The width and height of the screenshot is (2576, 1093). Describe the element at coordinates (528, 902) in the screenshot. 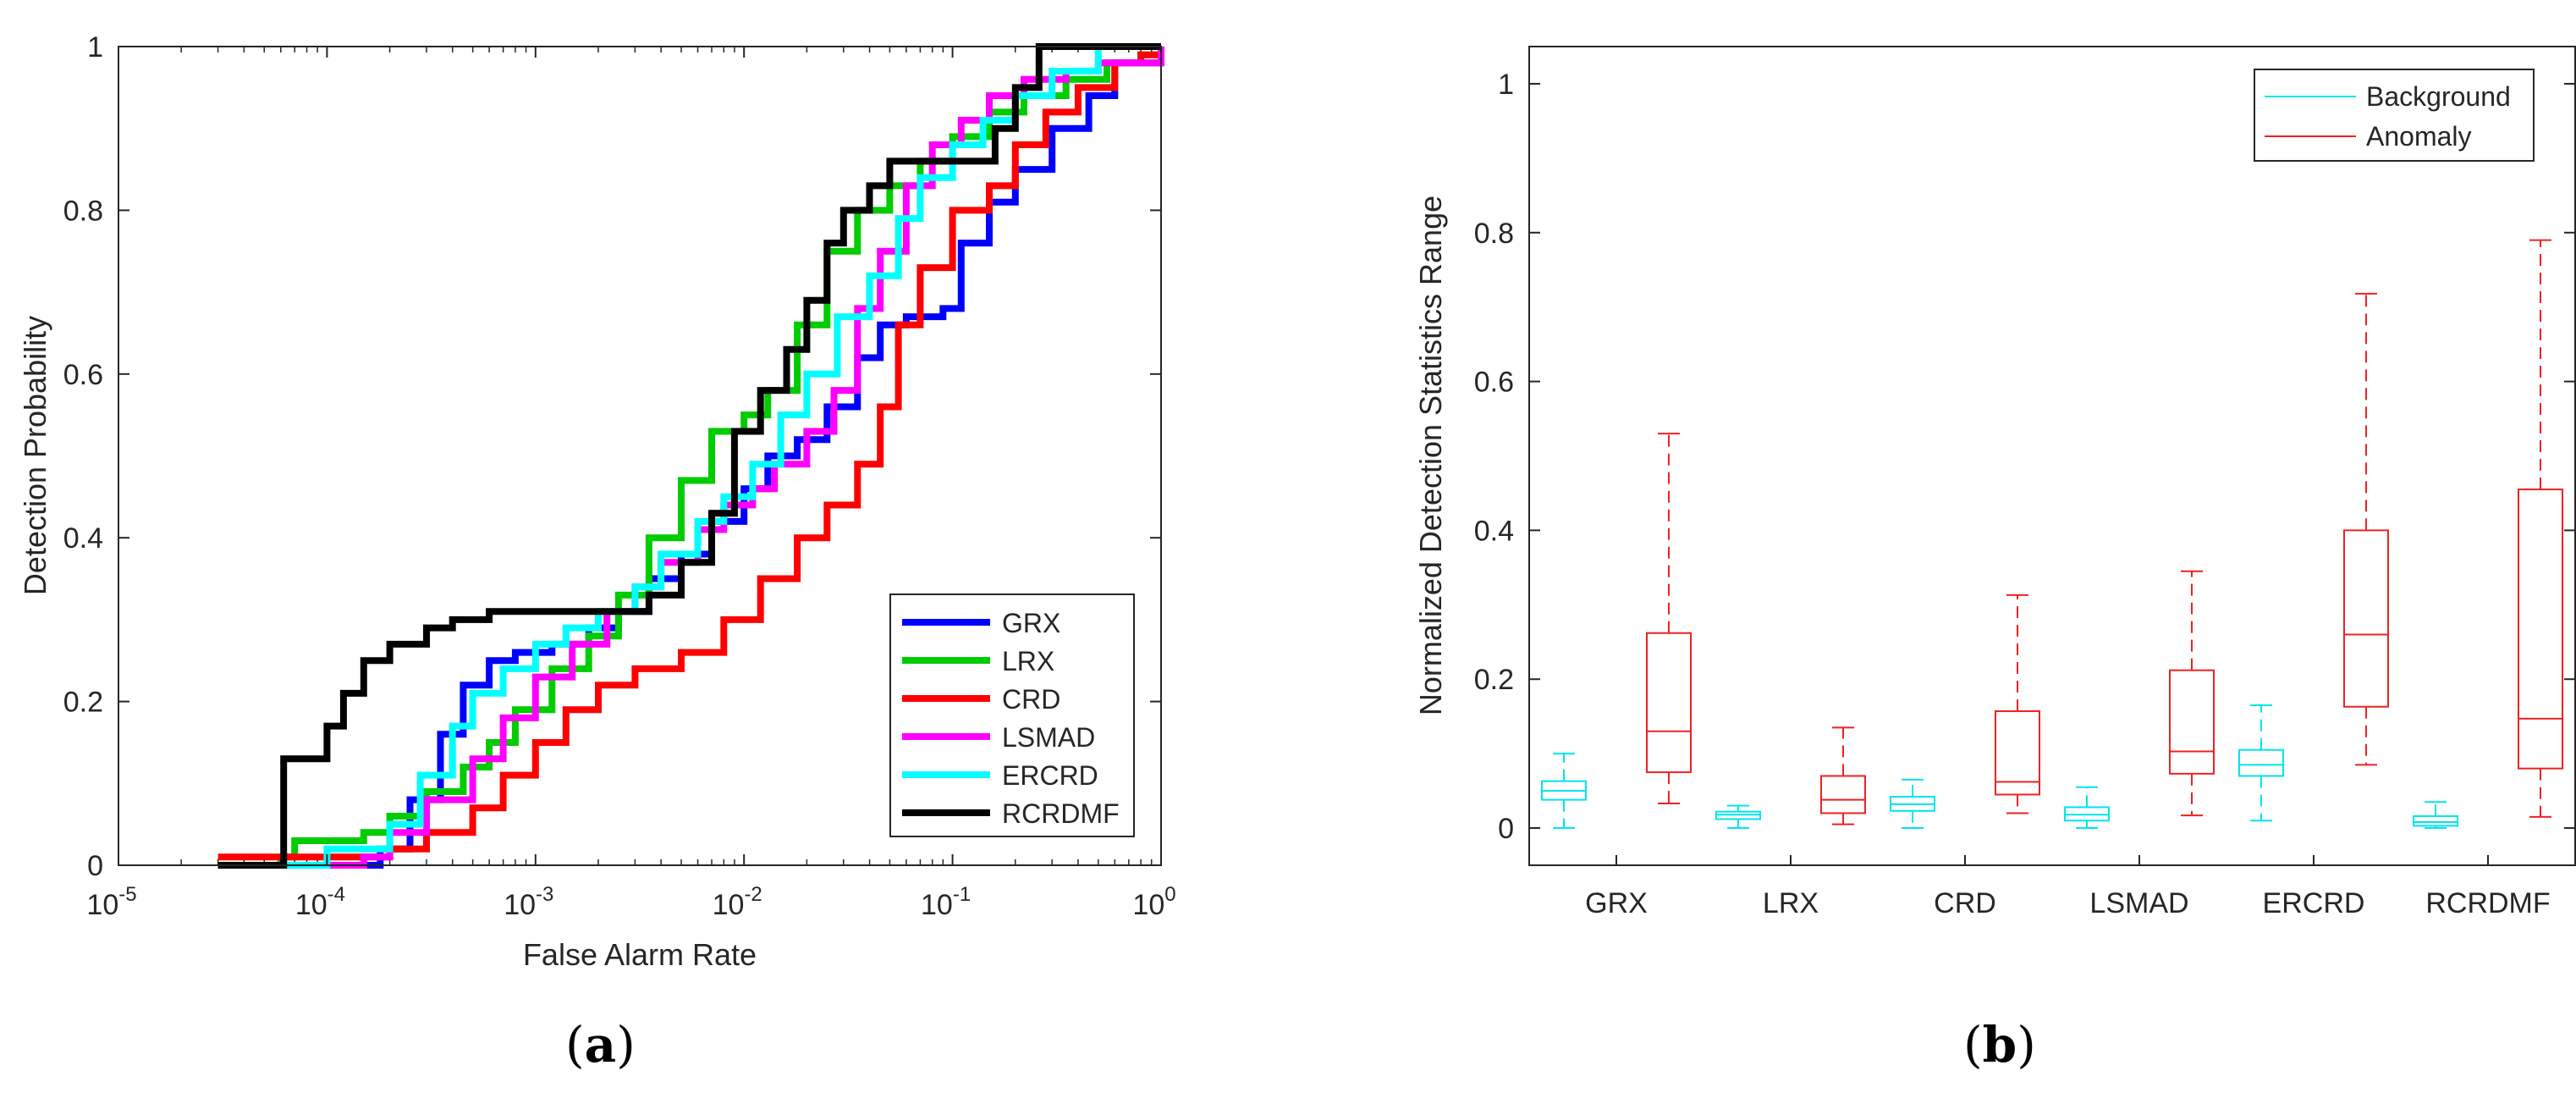

I see `roc-x-tick-label: 10⁻³` at that location.